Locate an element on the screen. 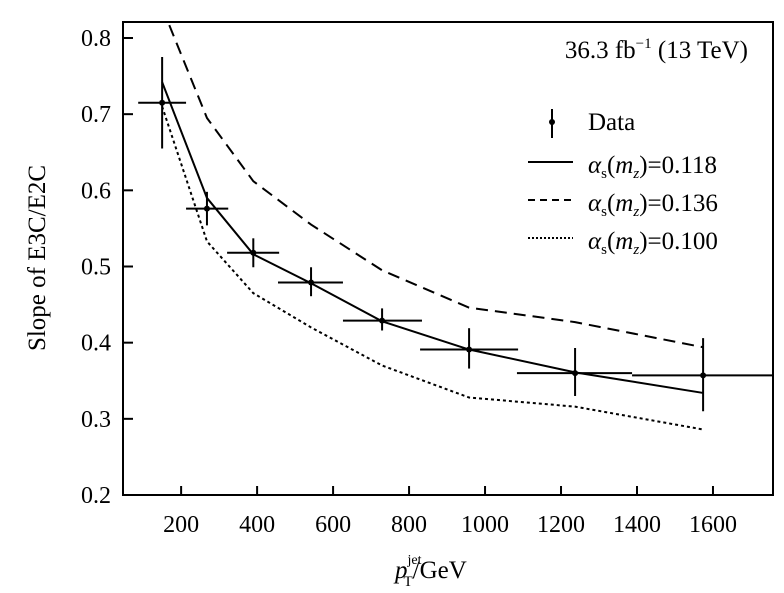 Image resolution: width=784 pixels, height=593 pixels. legend-label: αs(mz)=0.100 is located at coordinates (653, 243).